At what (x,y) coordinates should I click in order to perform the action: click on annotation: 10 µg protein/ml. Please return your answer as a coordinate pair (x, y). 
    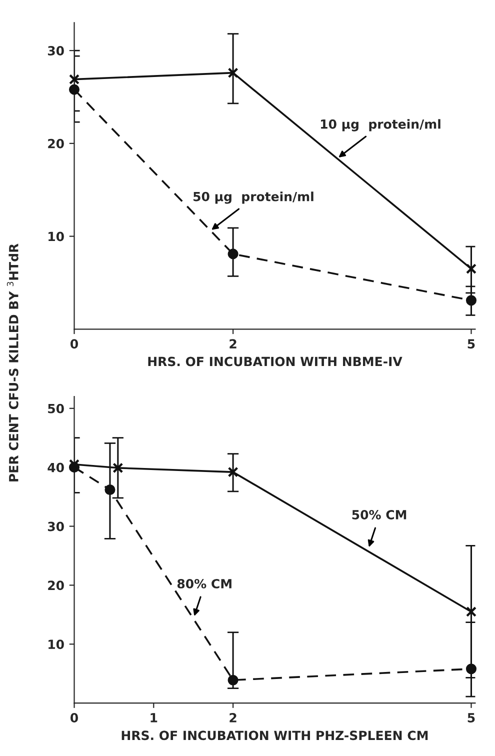
    Looking at the image, I should click on (380, 125).